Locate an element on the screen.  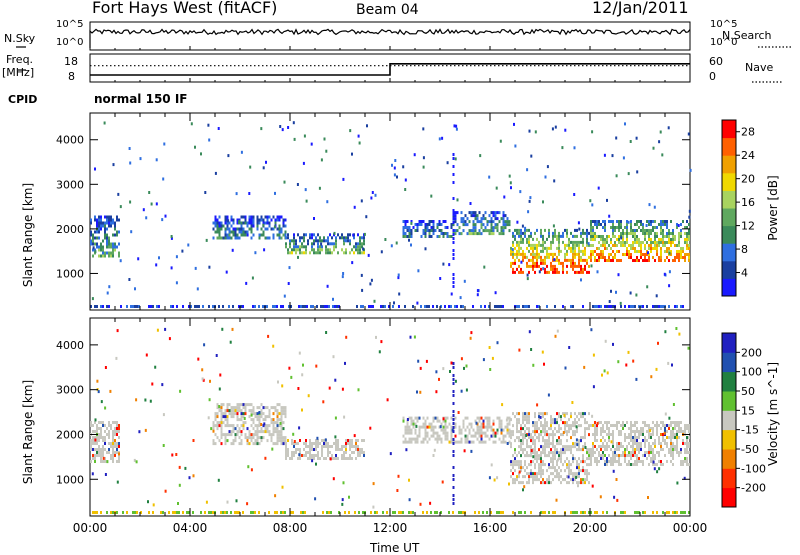
power-cbar-tick-label: 4 is located at coordinates (744, 273).